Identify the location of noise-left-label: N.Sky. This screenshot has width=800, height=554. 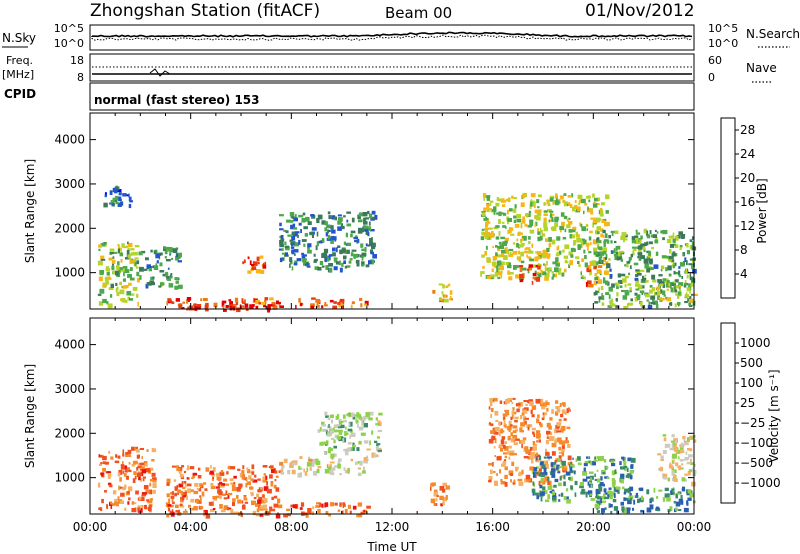
(19, 38).